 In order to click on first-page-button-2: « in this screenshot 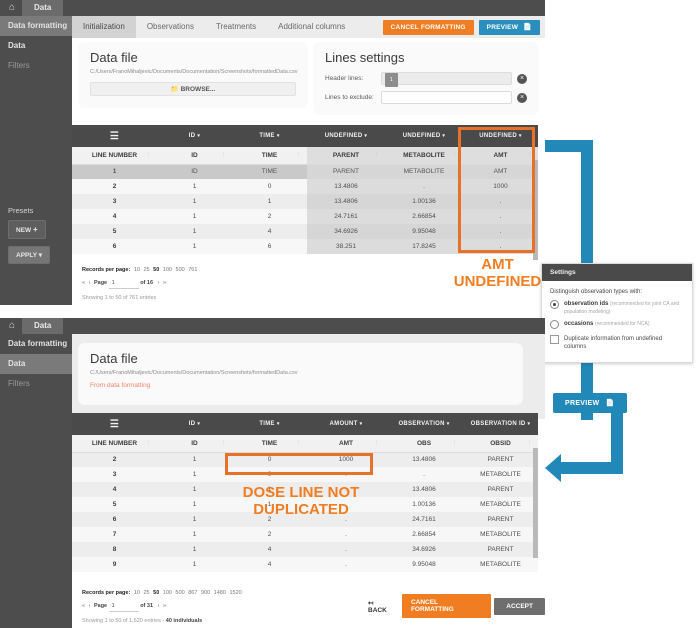, I will do `click(84, 606)`.